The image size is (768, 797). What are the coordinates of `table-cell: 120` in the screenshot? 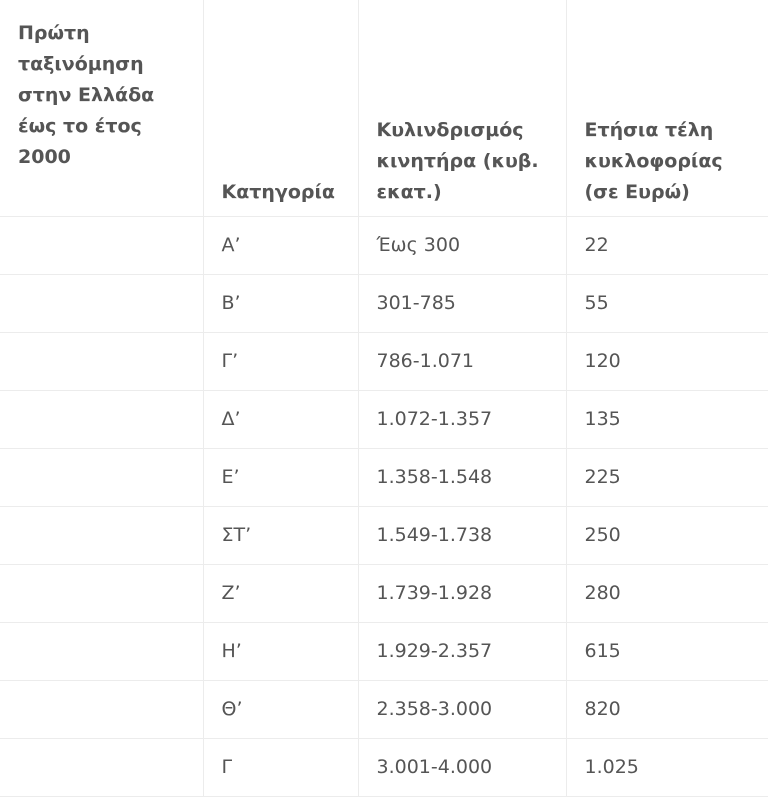 It's located at (666, 361).